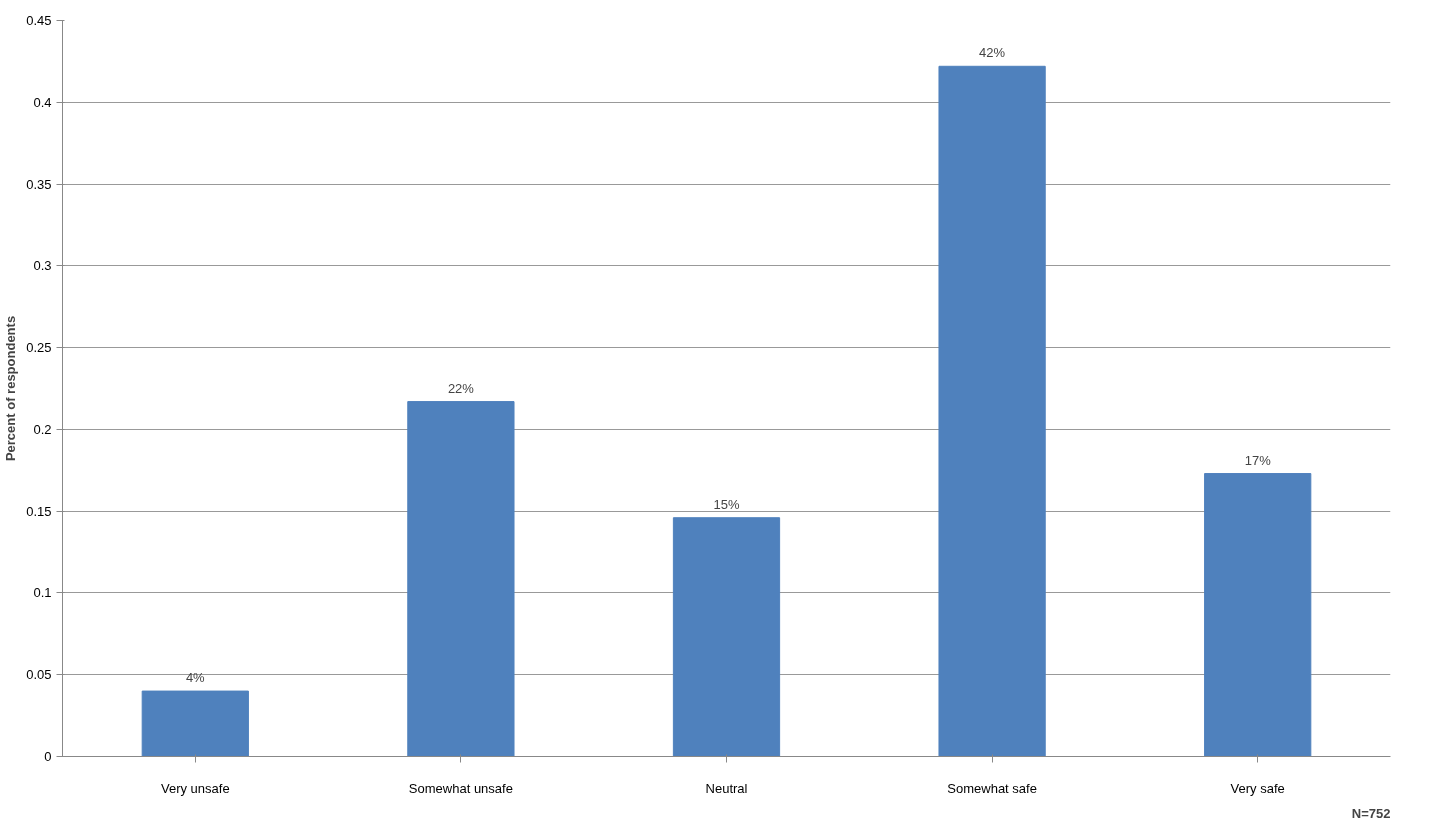 The image size is (1439, 833). I want to click on y-axis-title: Percent of respondents, so click(11, 388).